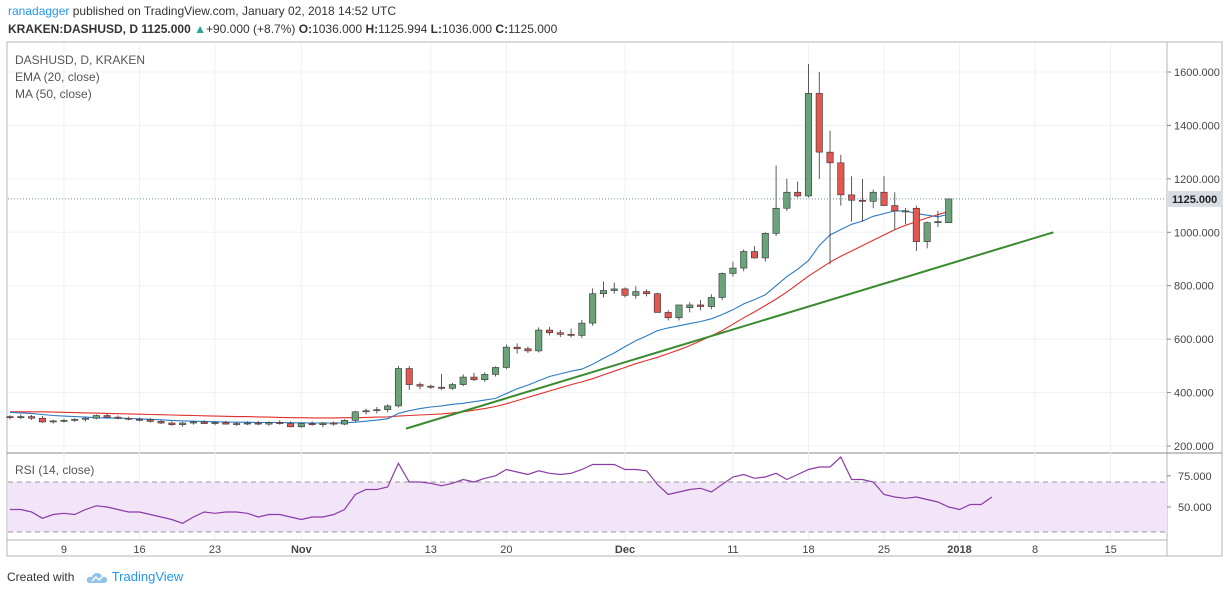 The width and height of the screenshot is (1230, 594). Describe the element at coordinates (1194, 287) in the screenshot. I see `price-tick-label: 800.000` at that location.